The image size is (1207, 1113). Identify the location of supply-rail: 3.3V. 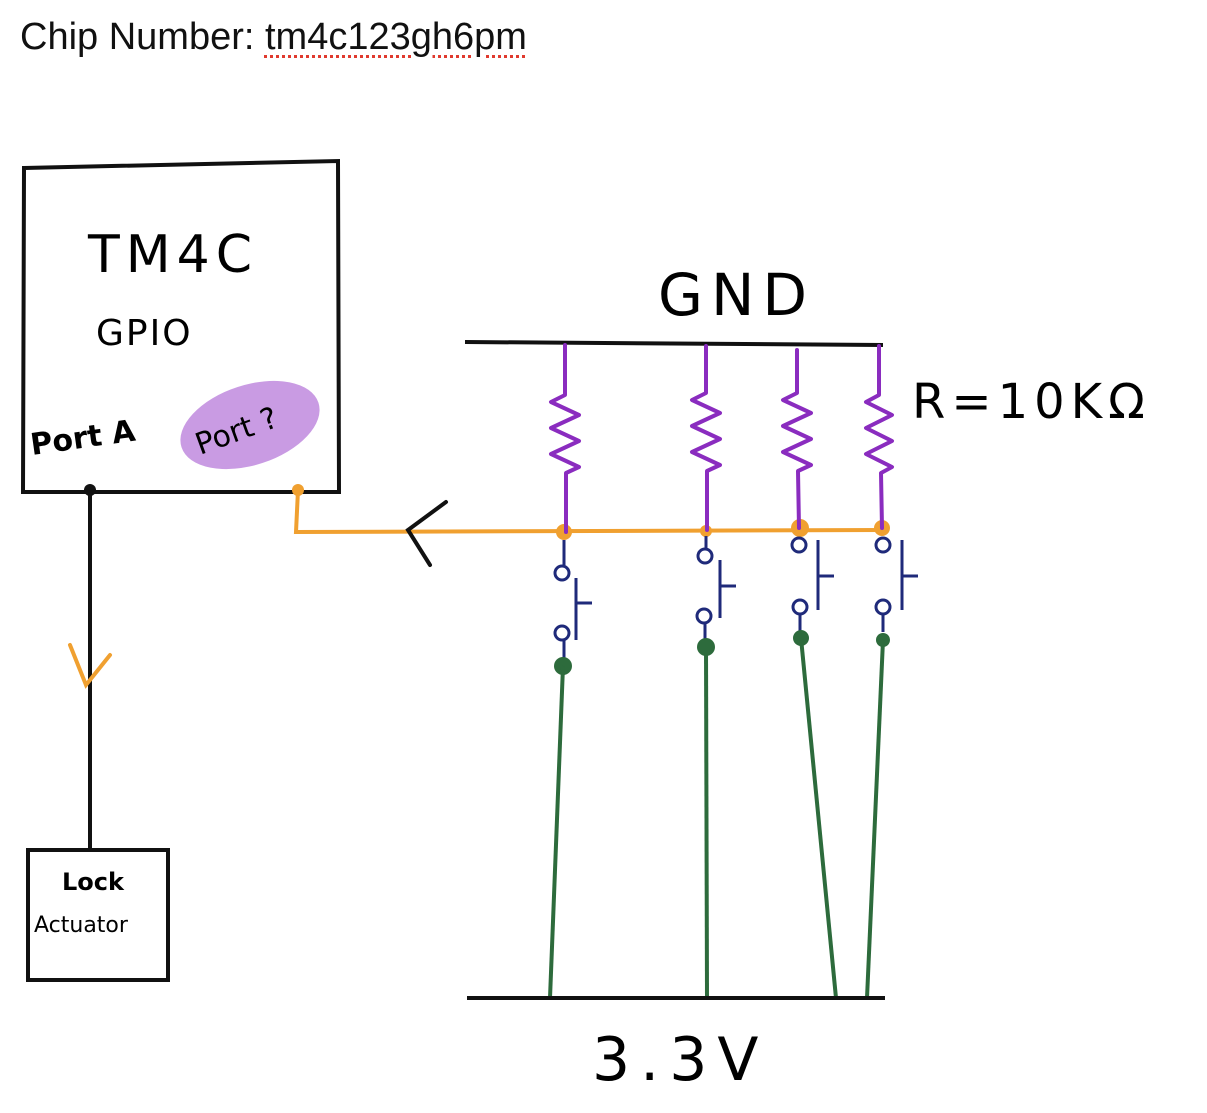
(676, 1045).